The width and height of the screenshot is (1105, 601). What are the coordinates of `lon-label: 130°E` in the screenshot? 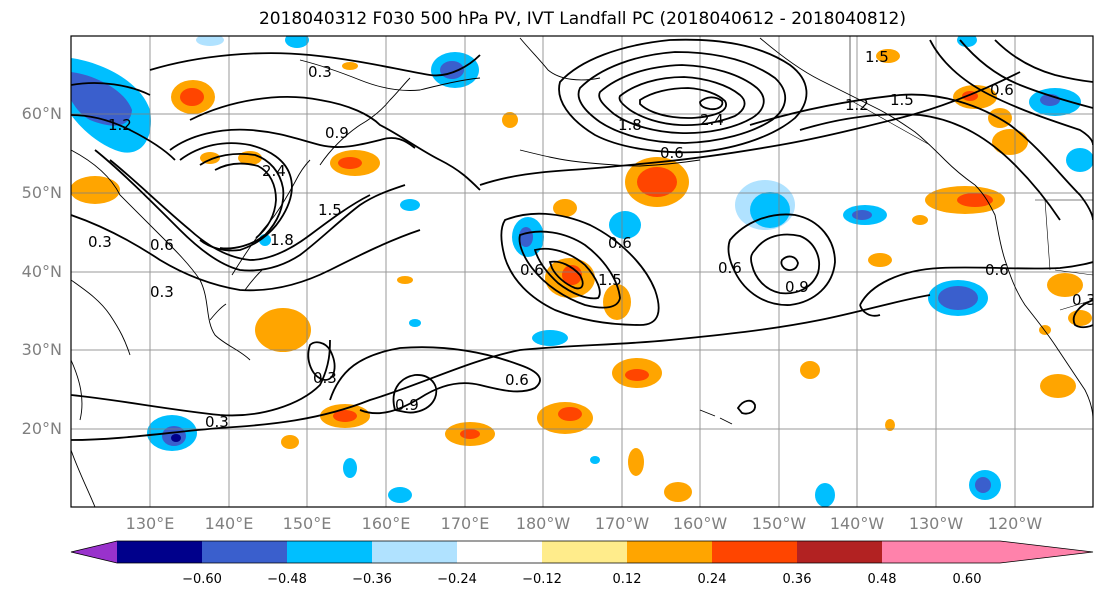 It's located at (150, 523).